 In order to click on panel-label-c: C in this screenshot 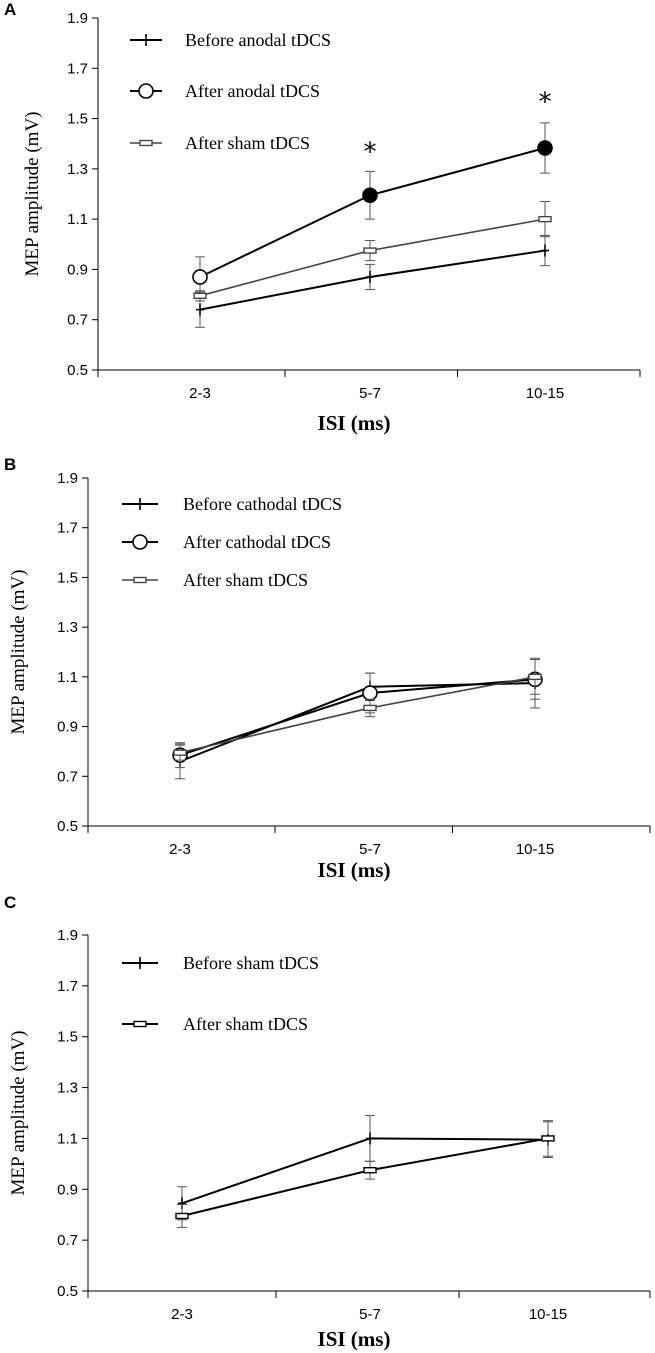, I will do `click(10, 902)`.